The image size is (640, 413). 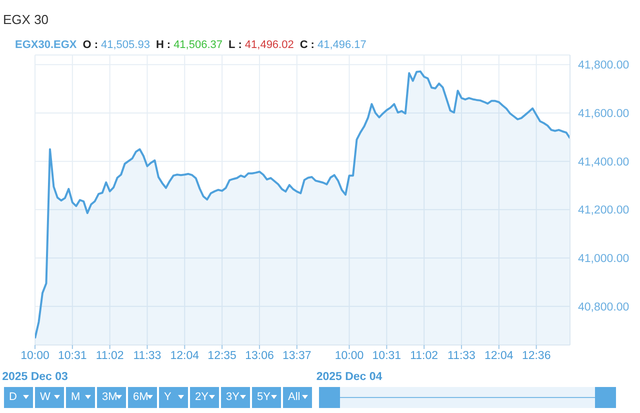 I want to click on y-tick-label: 41,800.00, so click(x=604, y=66).